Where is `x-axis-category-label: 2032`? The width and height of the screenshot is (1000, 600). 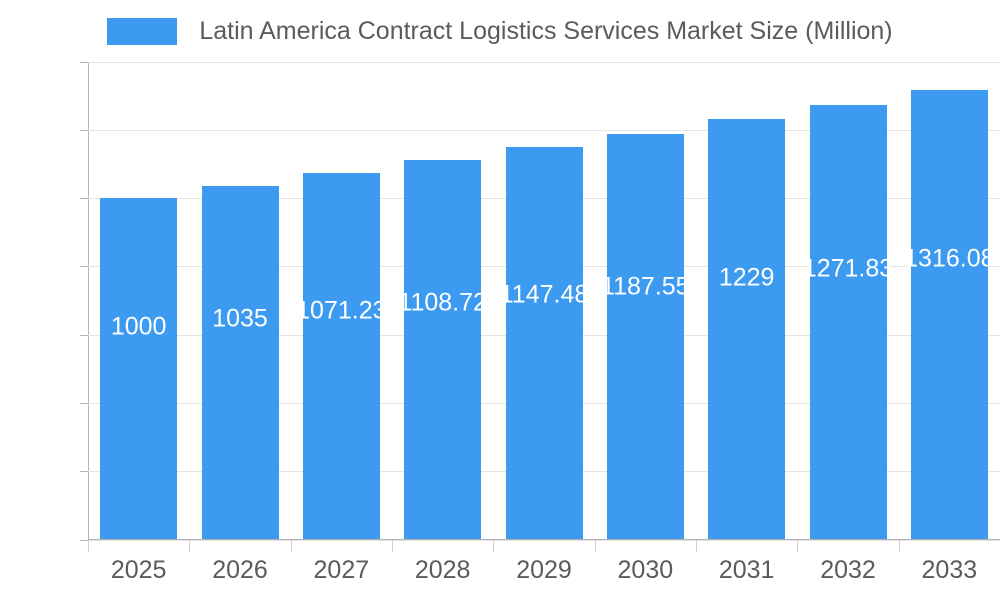 x-axis-category-label: 2032 is located at coordinates (848, 570).